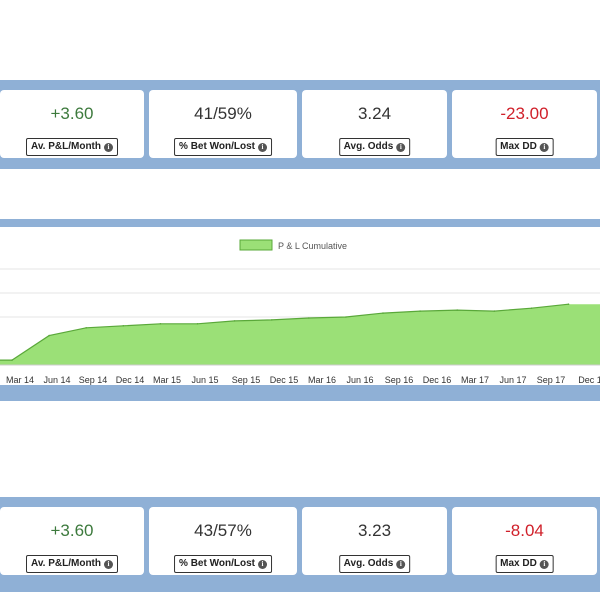  What do you see at coordinates (223, 124) in the screenshot?
I see `stat-card-bet-won-lost: 41/59% % Bet Won/Lost i` at bounding box center [223, 124].